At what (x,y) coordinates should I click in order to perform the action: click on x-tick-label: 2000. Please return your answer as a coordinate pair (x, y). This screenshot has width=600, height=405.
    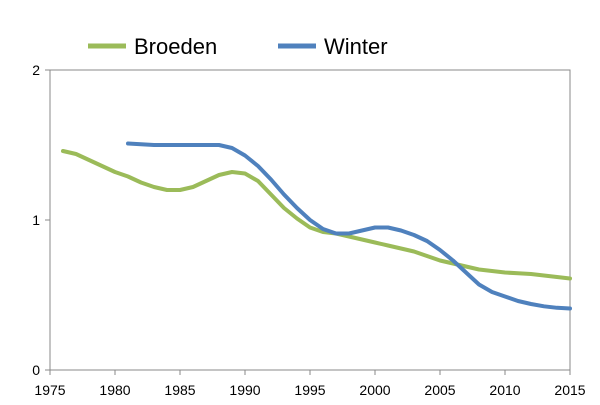
    Looking at the image, I should click on (374, 390).